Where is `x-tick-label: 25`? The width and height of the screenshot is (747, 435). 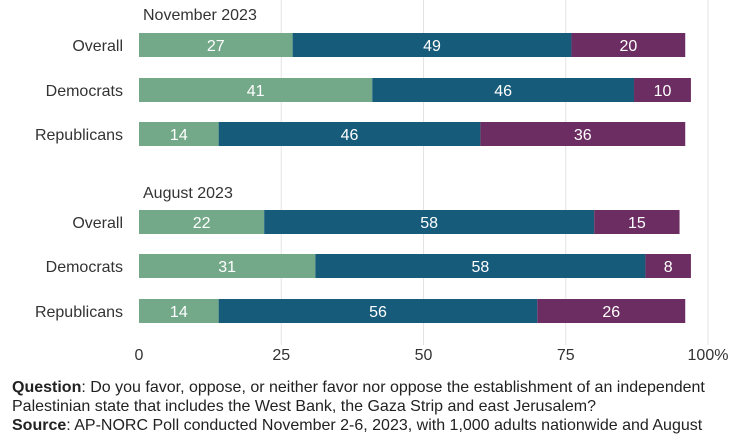 x-tick-label: 25 is located at coordinates (281, 355).